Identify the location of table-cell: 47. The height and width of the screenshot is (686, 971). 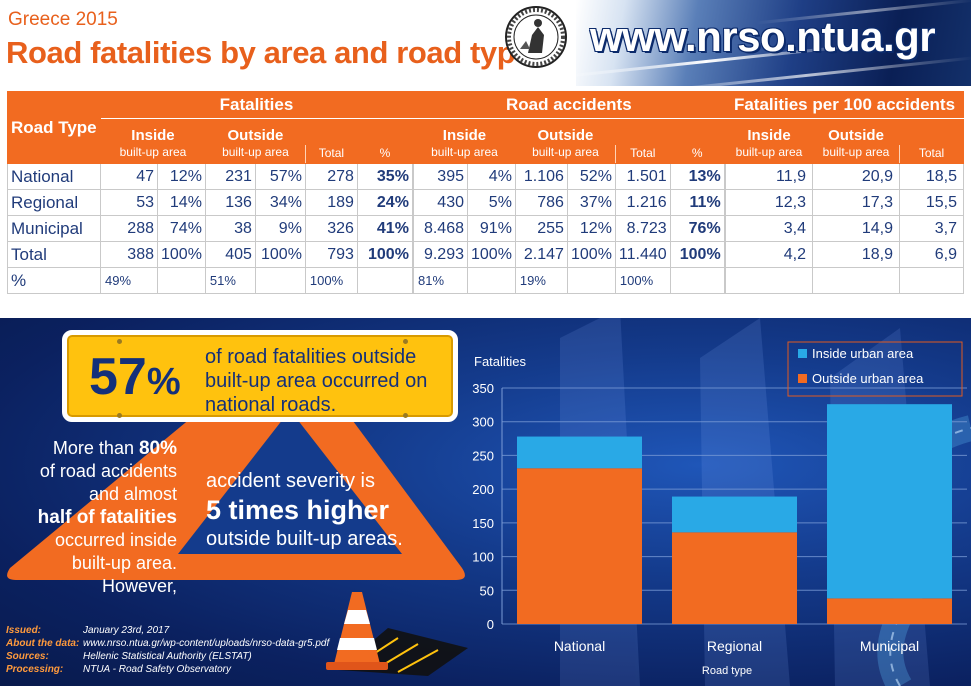
(129, 176).